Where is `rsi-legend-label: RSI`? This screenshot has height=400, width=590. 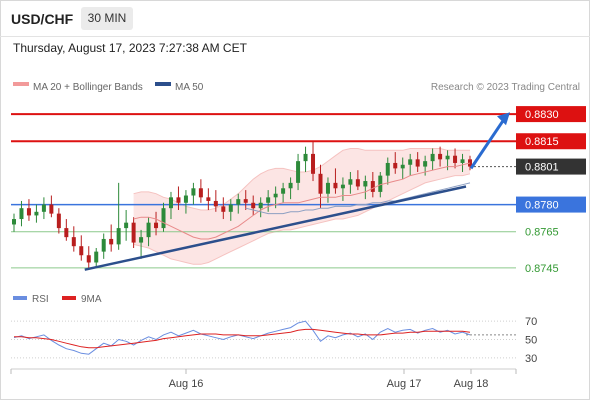
rsi-legend-label: RSI is located at coordinates (40, 299).